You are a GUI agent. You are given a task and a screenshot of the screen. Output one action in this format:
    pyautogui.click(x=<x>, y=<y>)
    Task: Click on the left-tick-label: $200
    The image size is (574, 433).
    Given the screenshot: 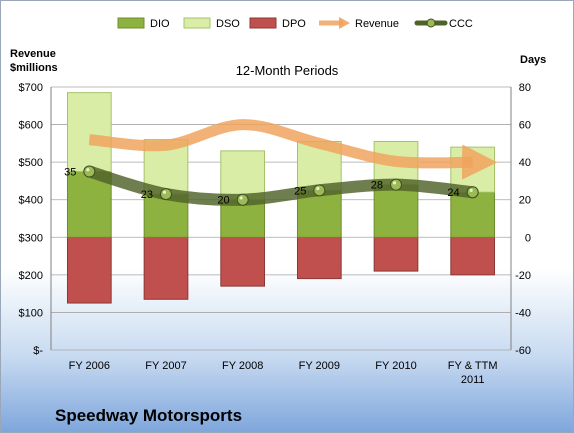 What is the action you would take?
    pyautogui.click(x=31, y=276)
    